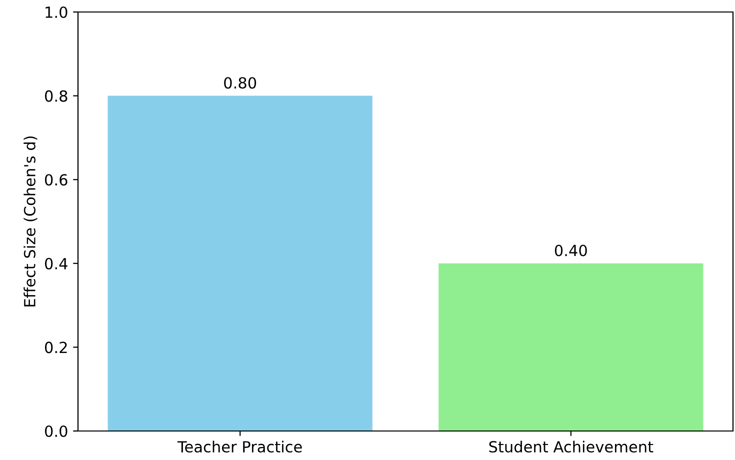 The height and width of the screenshot is (460, 735). Describe the element at coordinates (56, 264) in the screenshot. I see `y-tick-label: 0.4` at that location.